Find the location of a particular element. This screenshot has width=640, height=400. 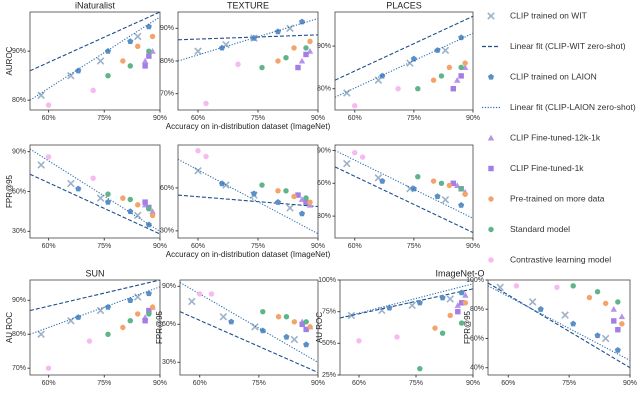

legend-label: CLIP trained on LAION is located at coordinates (553, 76).